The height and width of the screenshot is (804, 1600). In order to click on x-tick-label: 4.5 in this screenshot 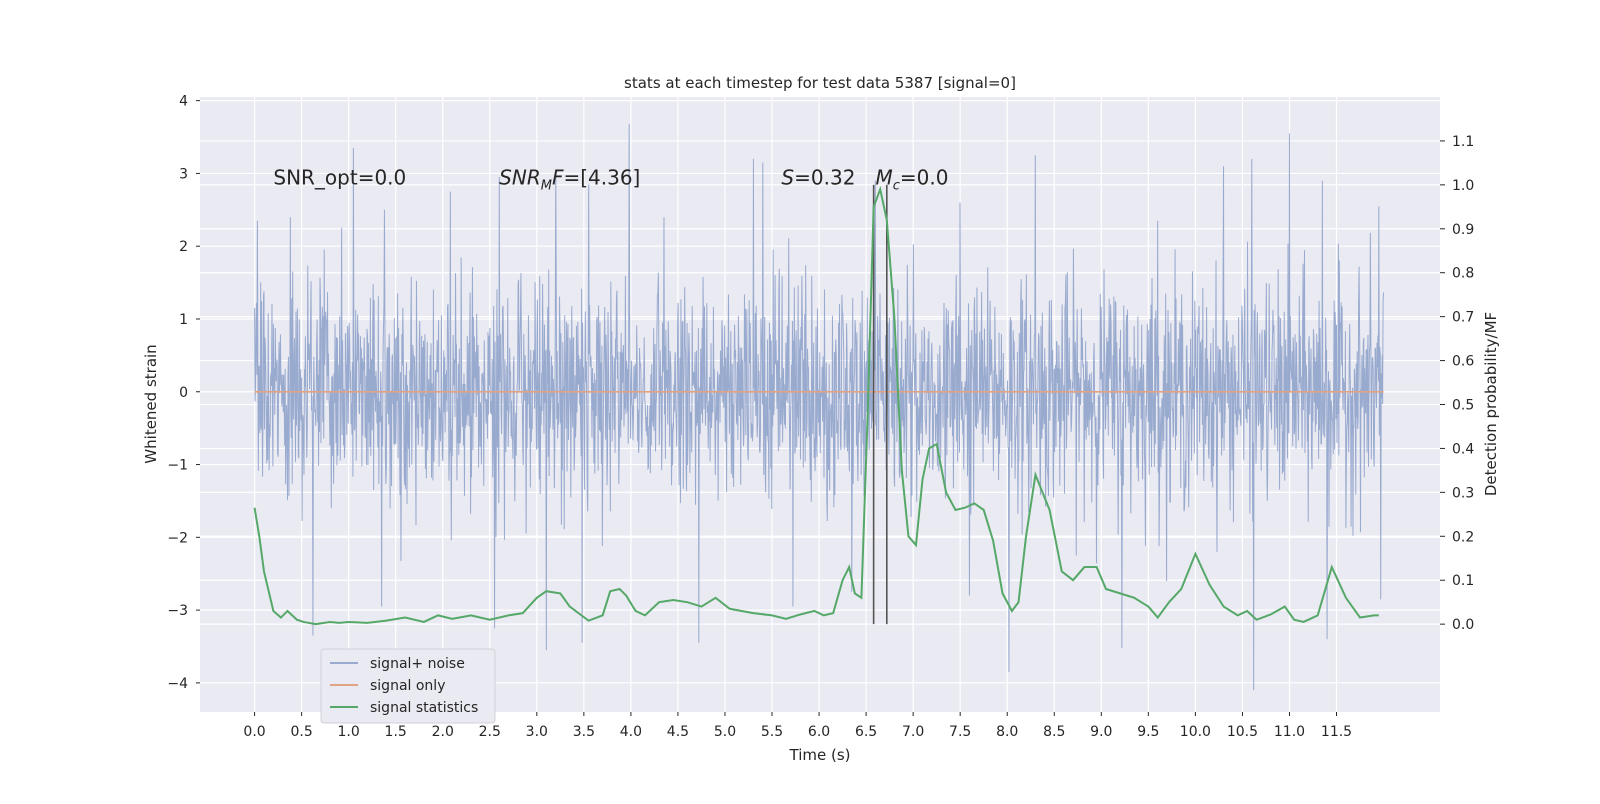, I will do `click(678, 732)`.